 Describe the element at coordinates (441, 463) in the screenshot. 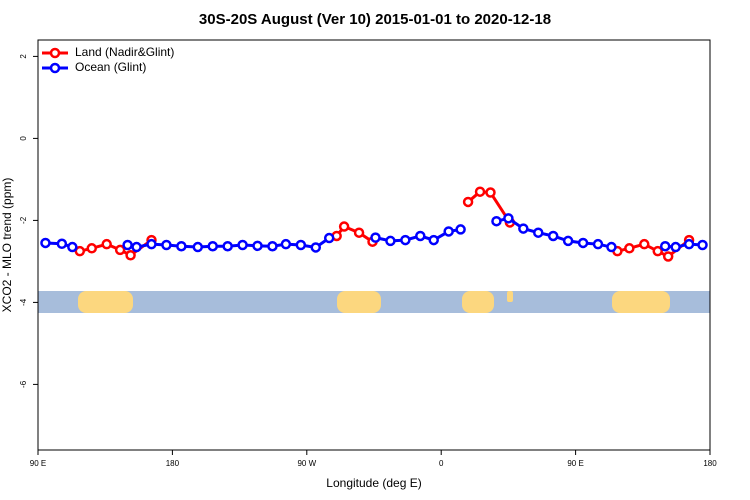

I see `x-tick-label: 0` at that location.